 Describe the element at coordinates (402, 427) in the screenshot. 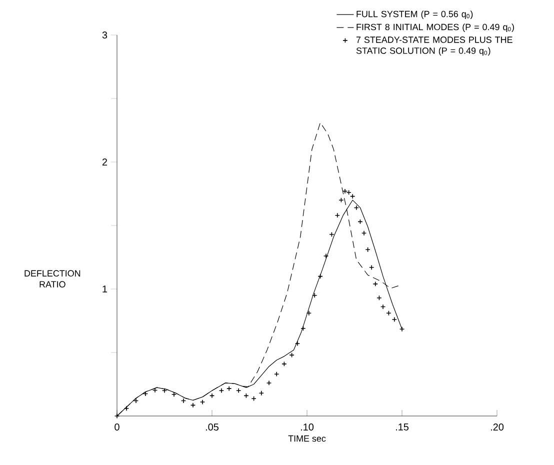

I see `x-tick-label: .15` at that location.